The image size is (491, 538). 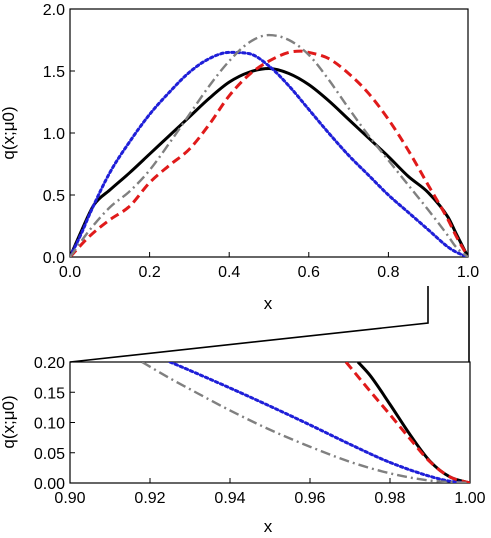 I want to click on main-x-tick-label: 0.6, so click(x=309, y=272).